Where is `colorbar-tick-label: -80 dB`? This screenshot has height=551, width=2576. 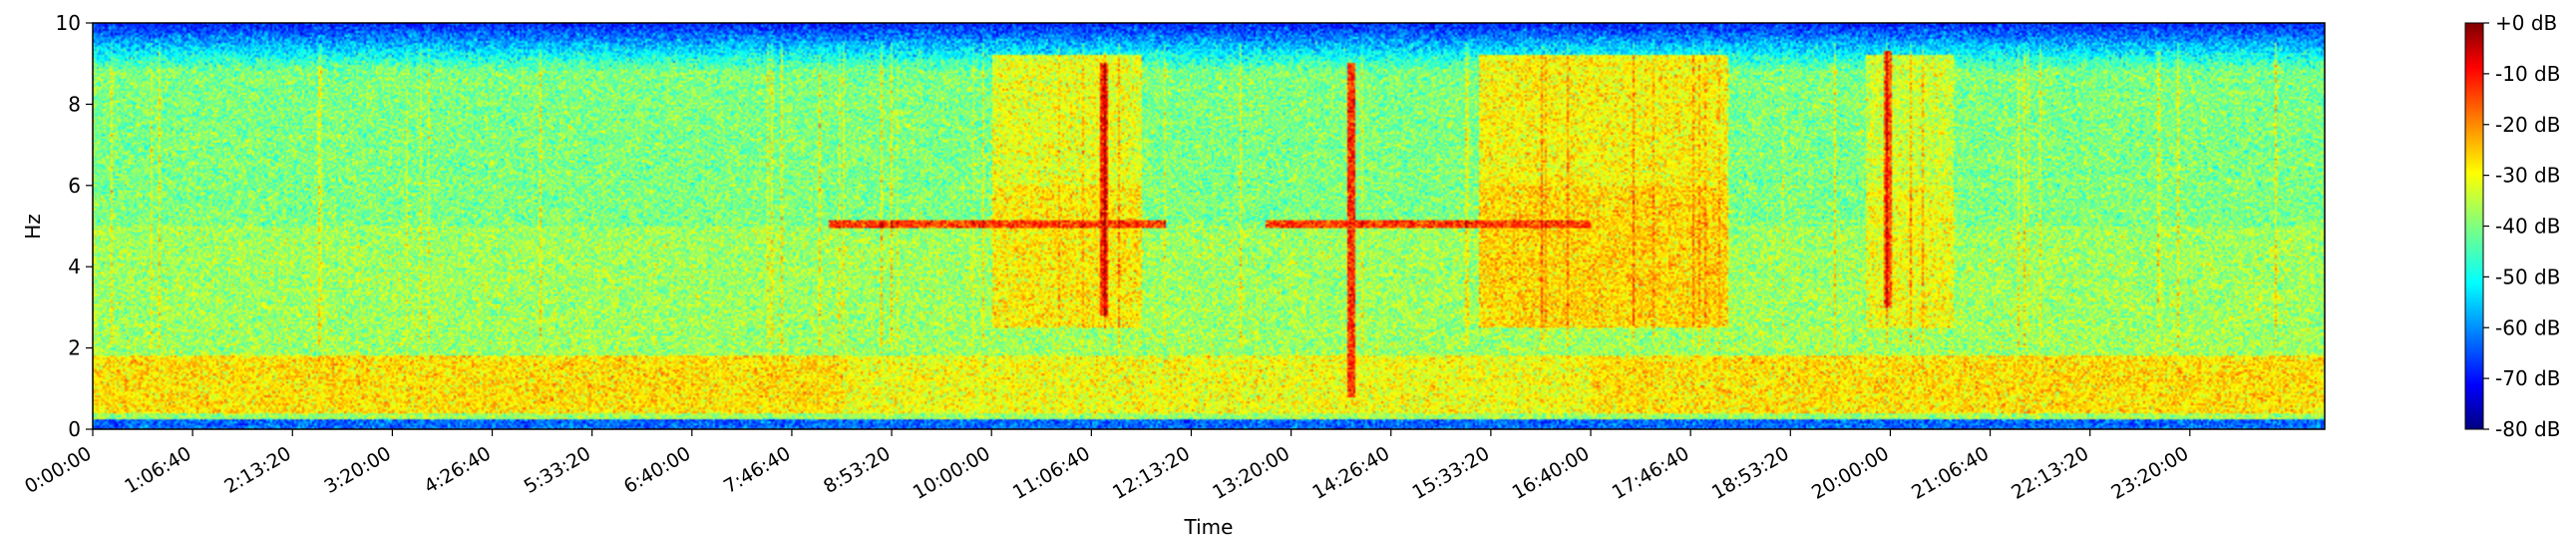 colorbar-tick-label: -80 dB is located at coordinates (2528, 429).